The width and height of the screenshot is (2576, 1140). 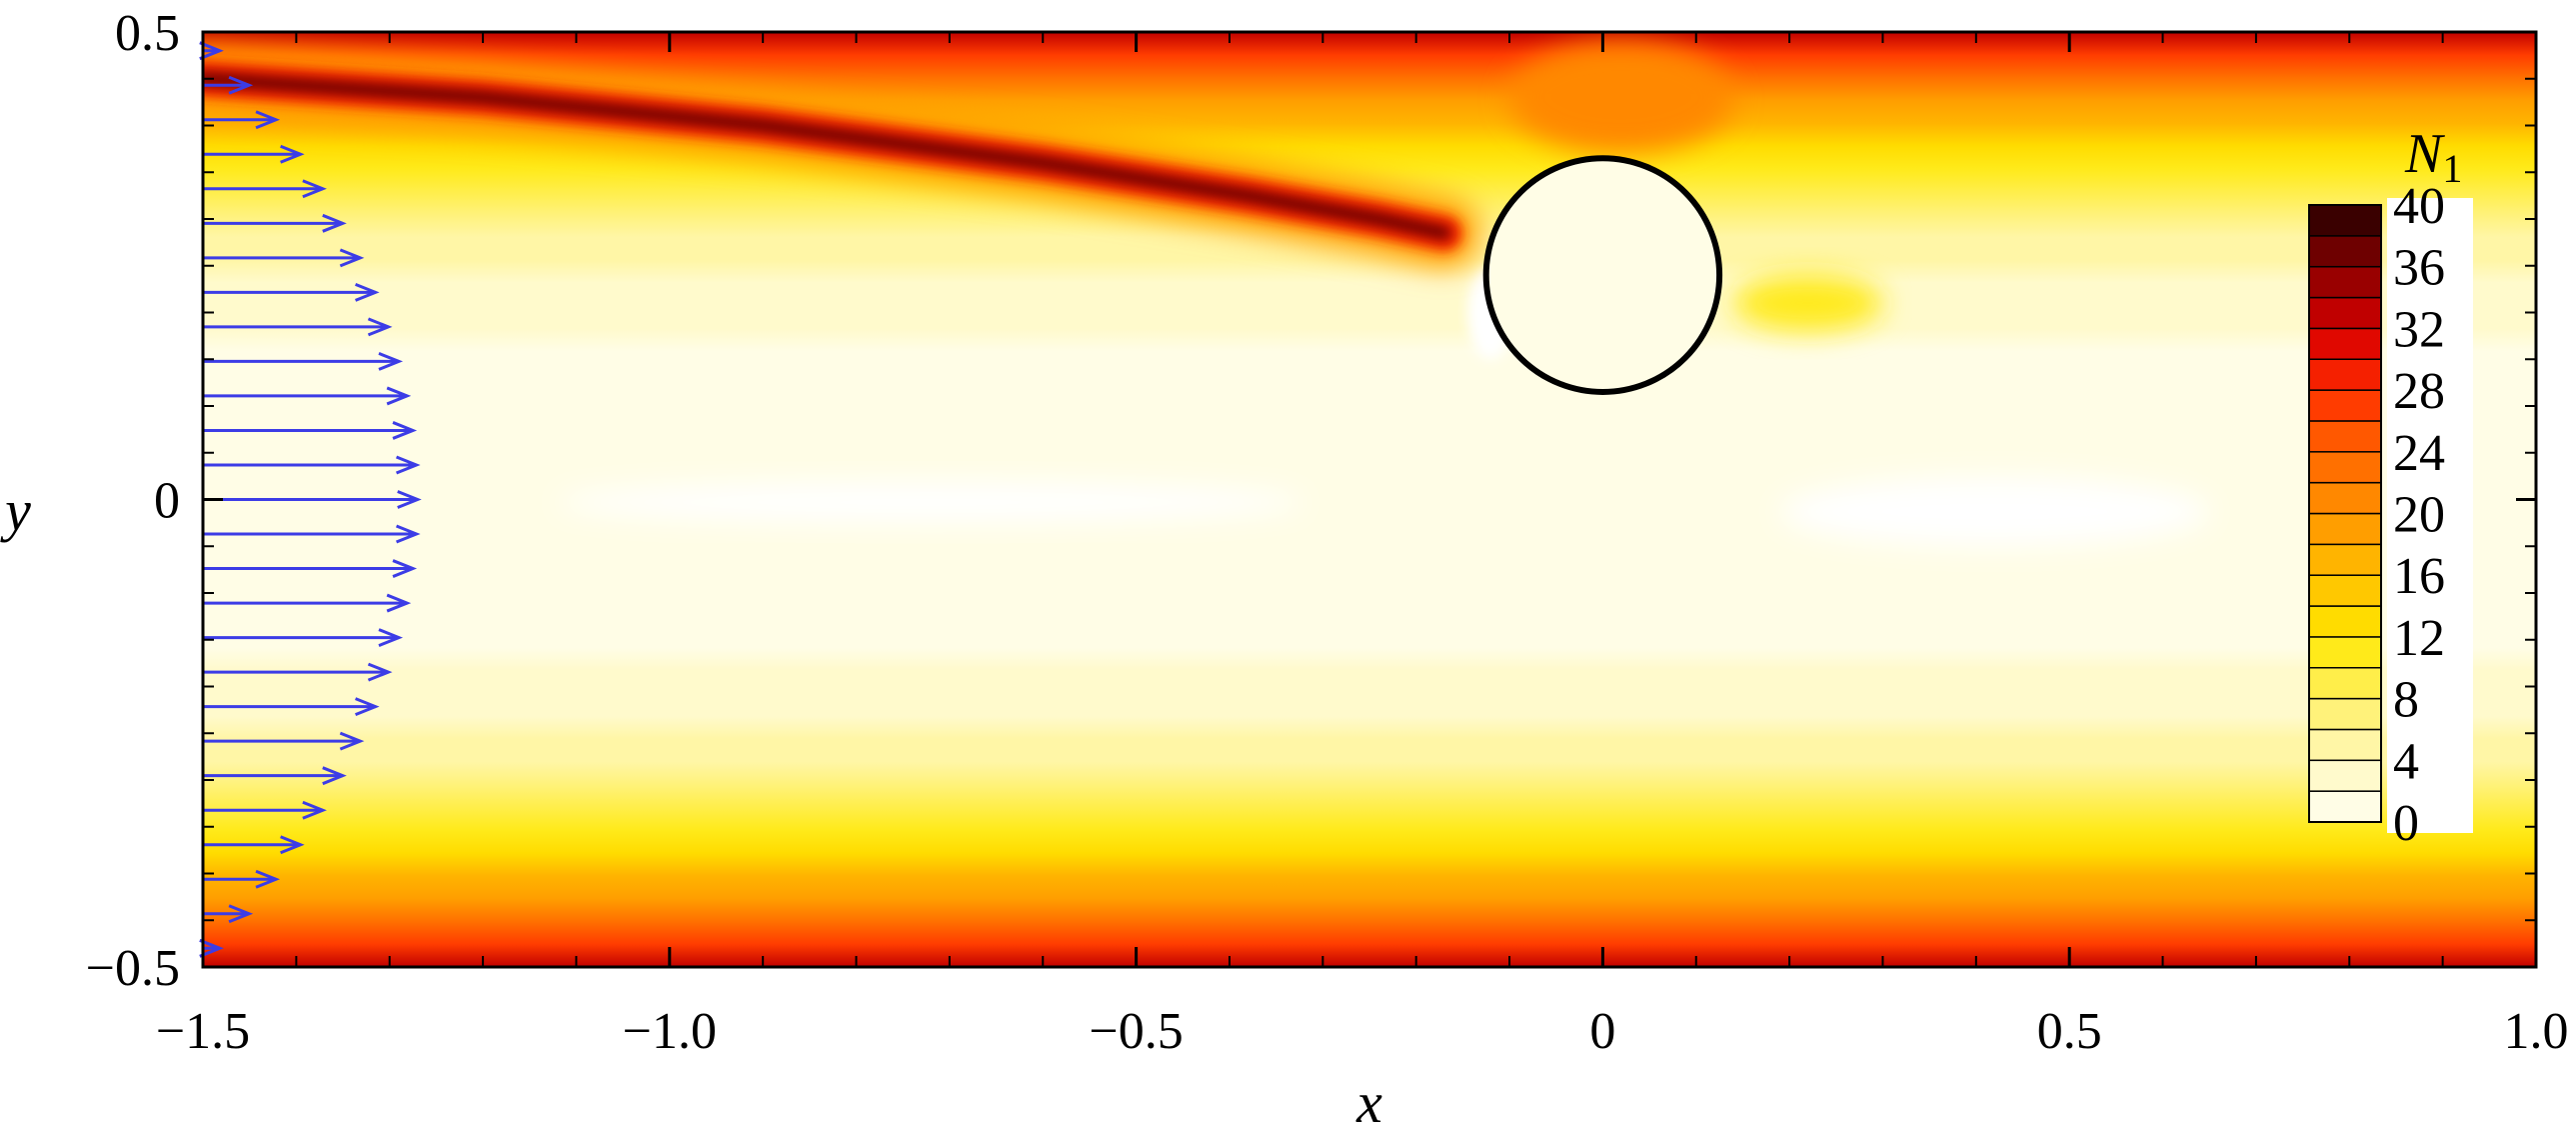 What do you see at coordinates (2419, 515) in the screenshot?
I see `colorbar-tick-label: 20` at bounding box center [2419, 515].